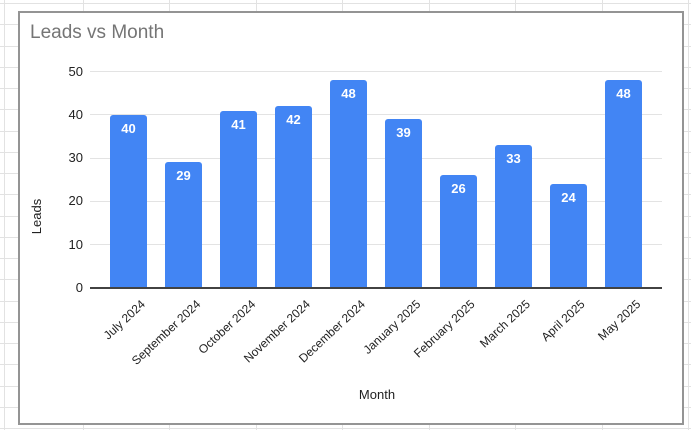 Image resolution: width=691 pixels, height=430 pixels. Describe the element at coordinates (293, 197) in the screenshot. I see `bar-november-2024` at that location.